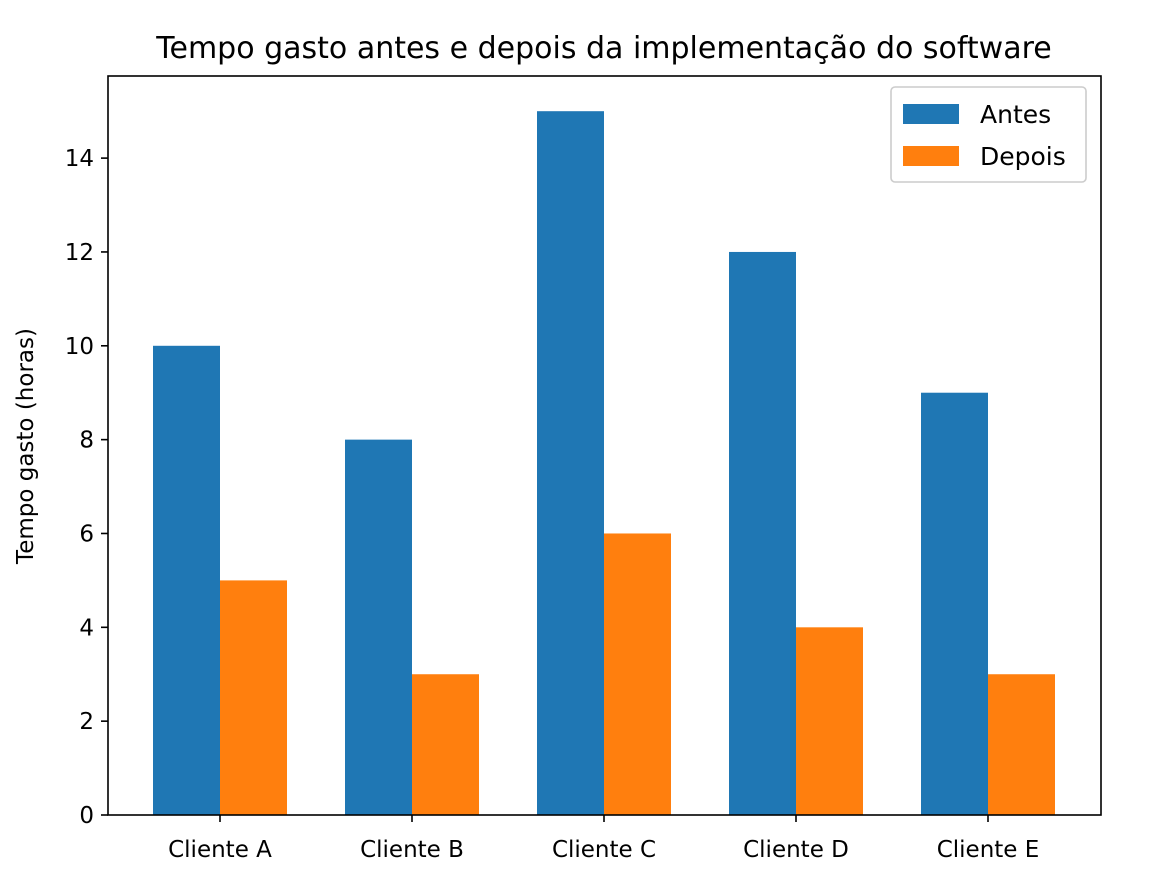  Describe the element at coordinates (220, 850) in the screenshot. I see `x-tick-label: Cliente A` at that location.